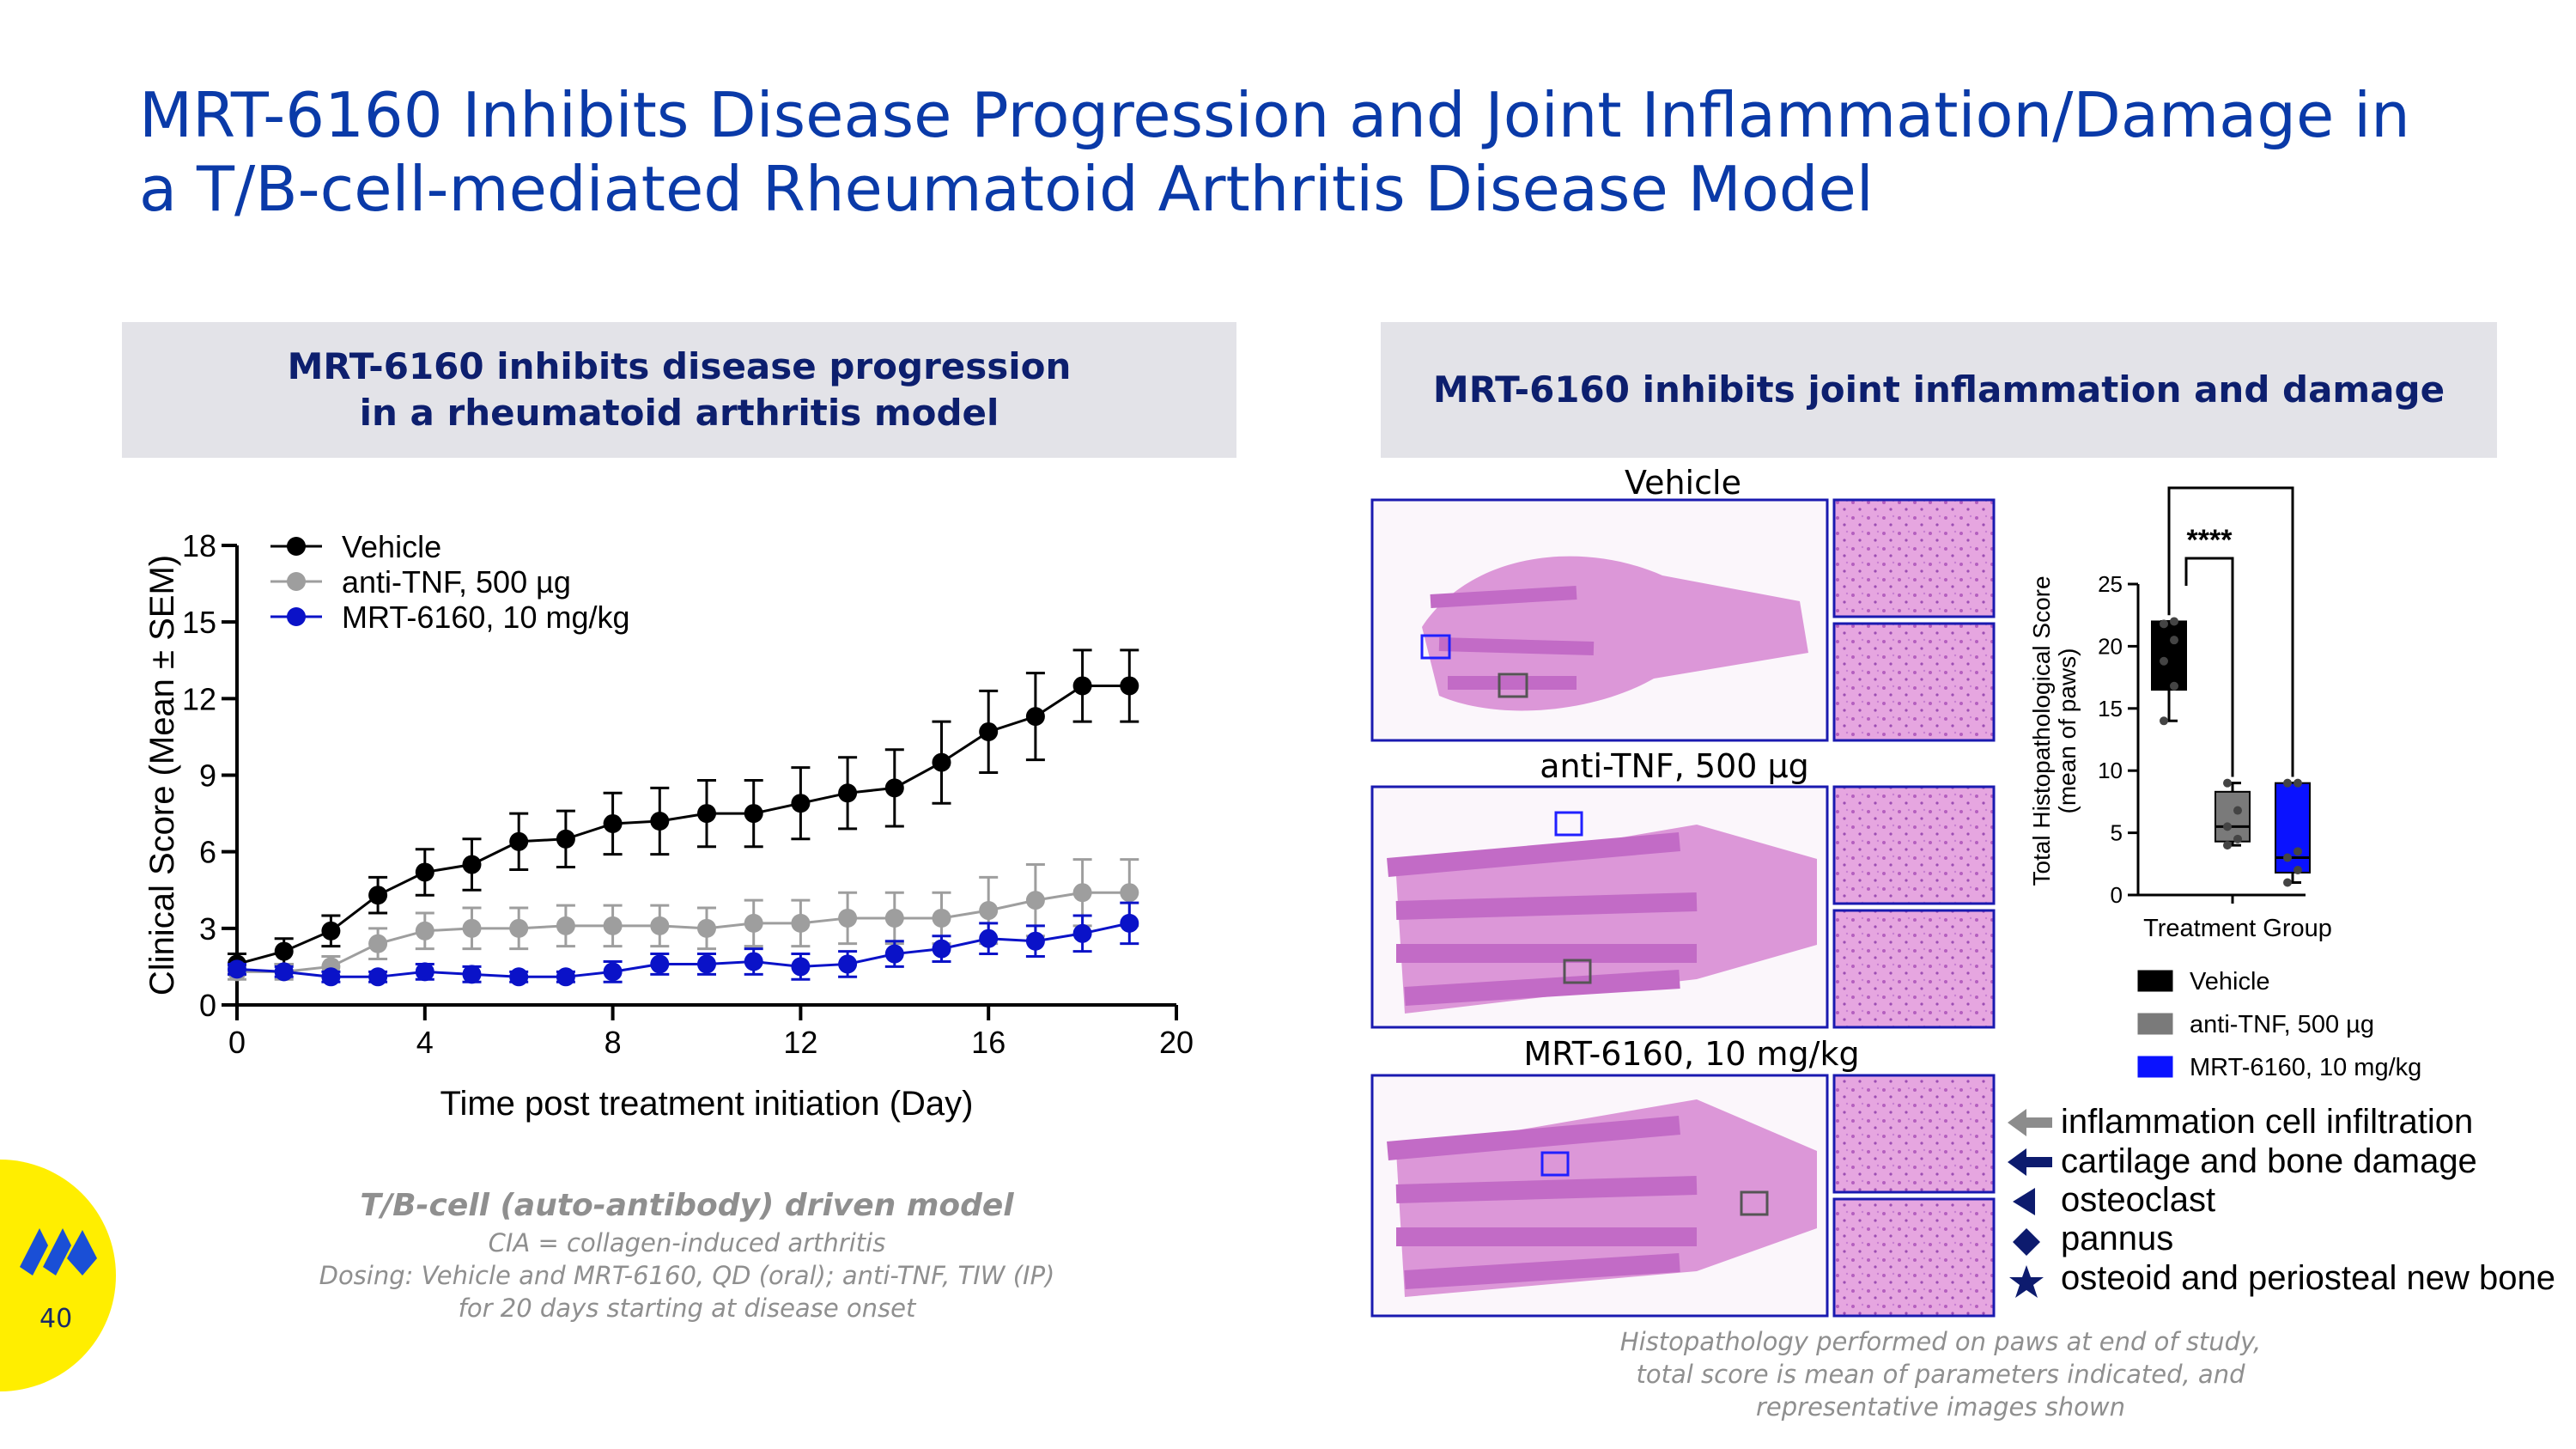  I want to click on y-axis-label: Total Histopathological Score, so click(2041, 730).